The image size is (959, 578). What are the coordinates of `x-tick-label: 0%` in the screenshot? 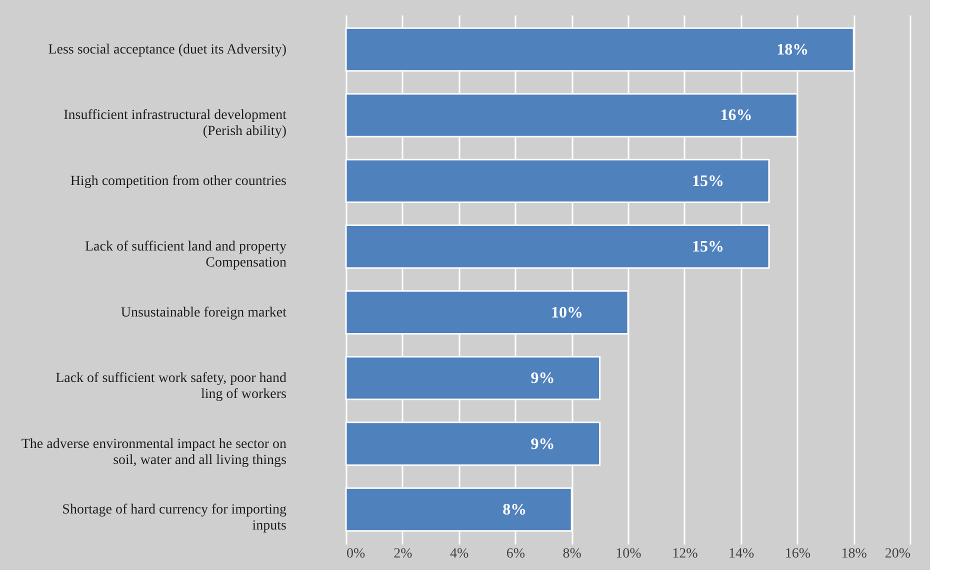 It's located at (356, 554).